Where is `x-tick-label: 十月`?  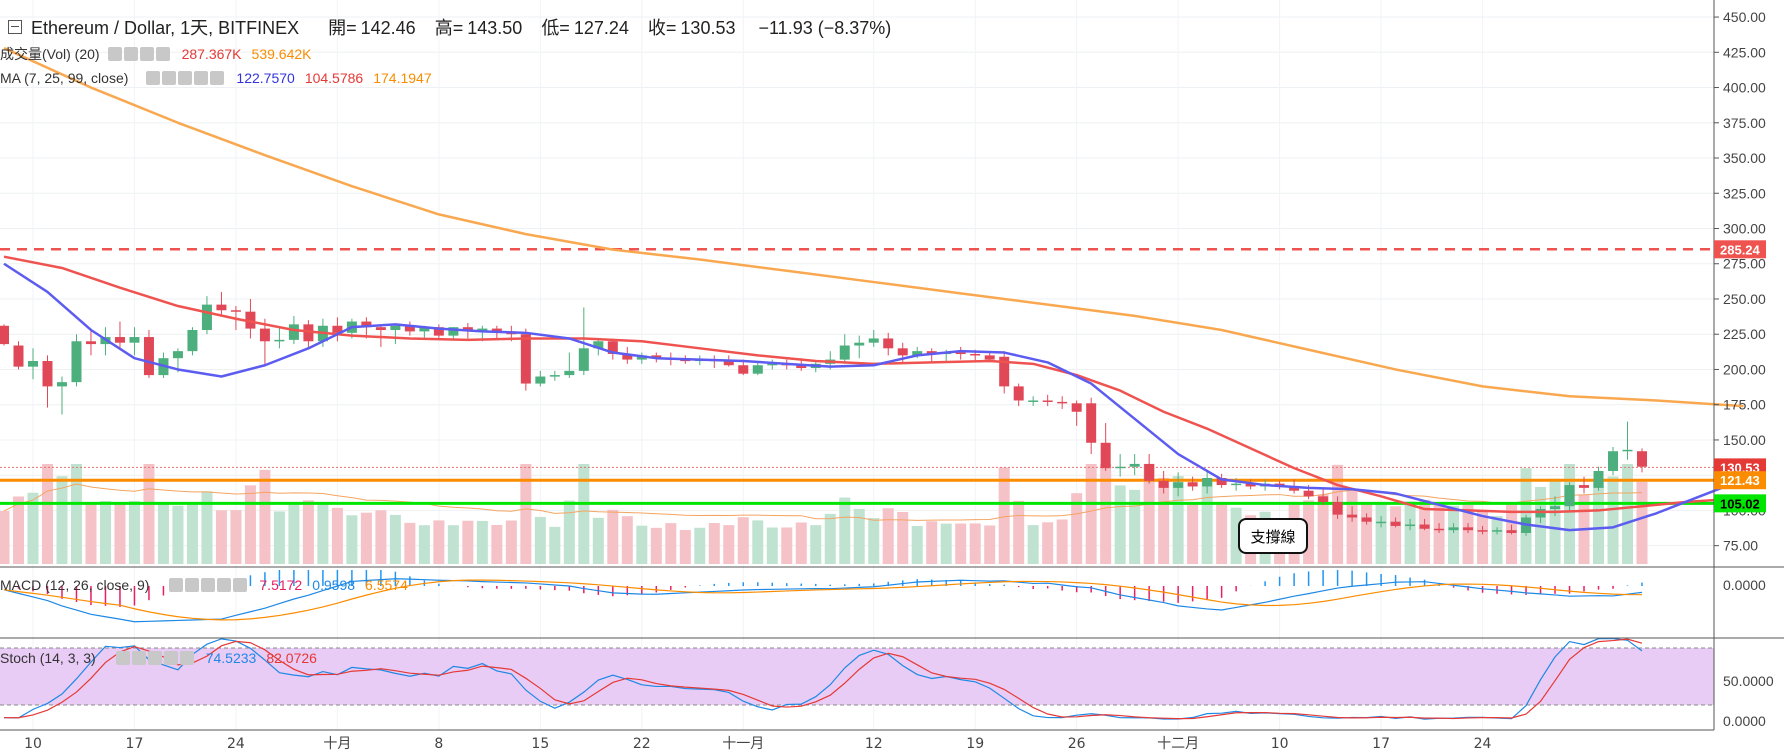 x-tick-label: 十月 is located at coordinates (337, 744).